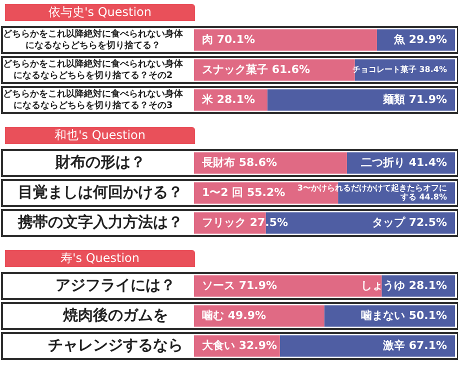  Describe the element at coordinates (414, 99) in the screenshot. I see `data-label: 麺類 71.9%` at that location.